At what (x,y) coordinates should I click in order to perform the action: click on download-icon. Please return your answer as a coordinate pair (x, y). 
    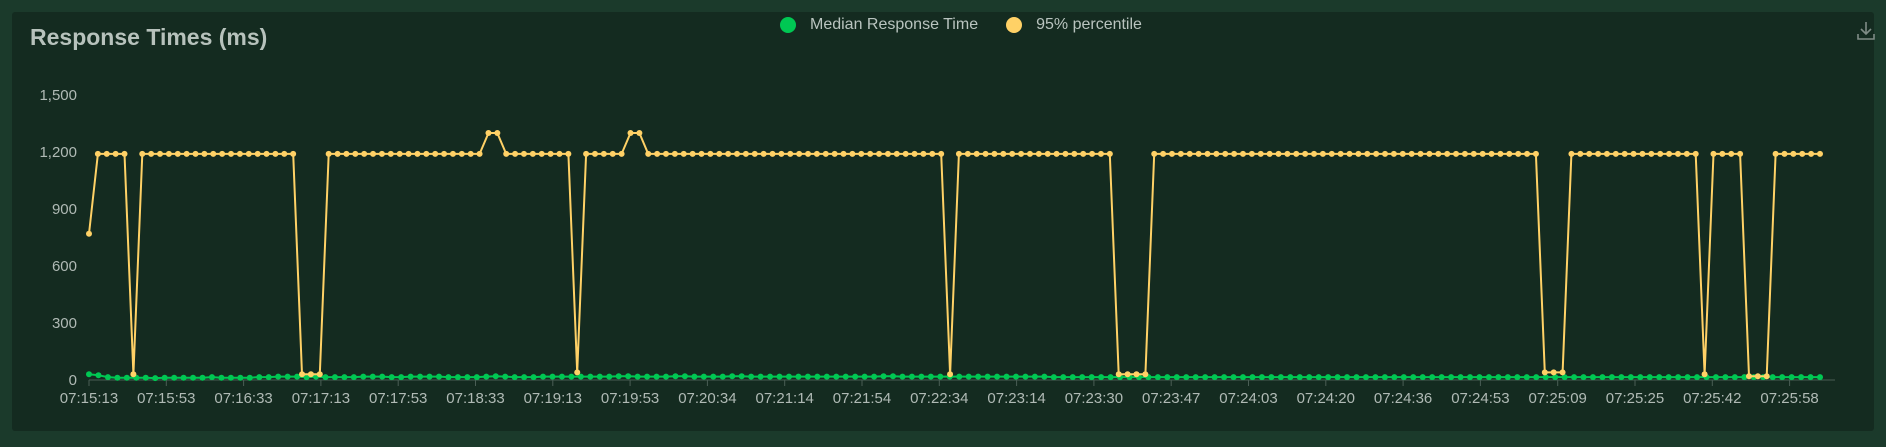
    Looking at the image, I should click on (1866, 31).